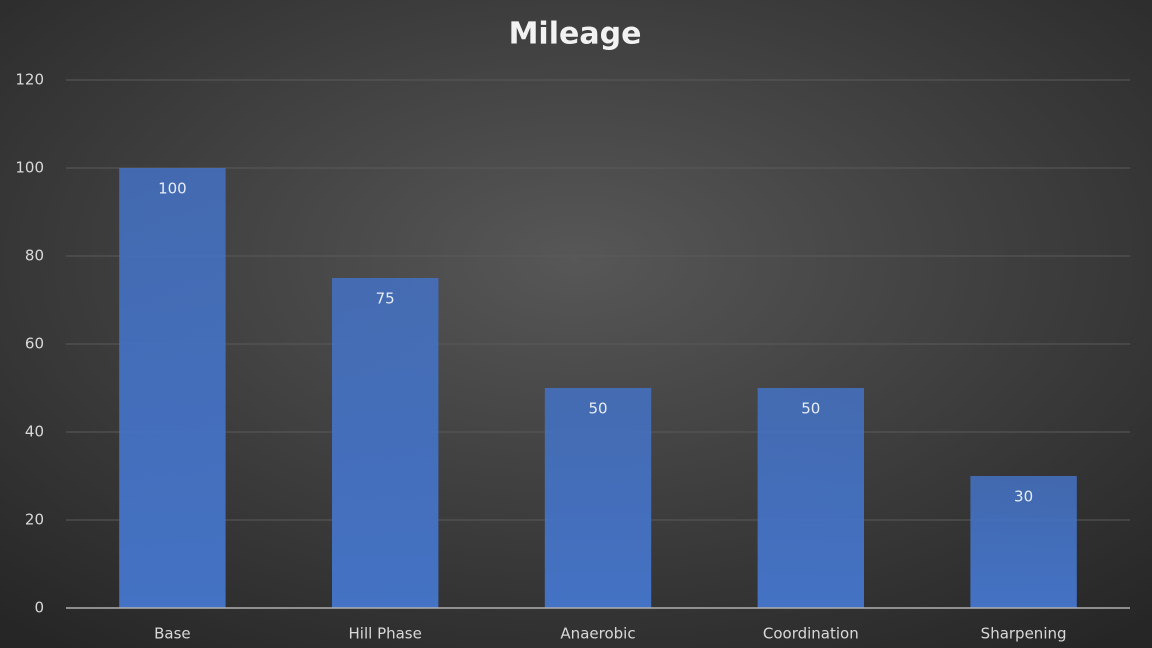  Describe the element at coordinates (29, 168) in the screenshot. I see `y-tick-label: 100` at that location.